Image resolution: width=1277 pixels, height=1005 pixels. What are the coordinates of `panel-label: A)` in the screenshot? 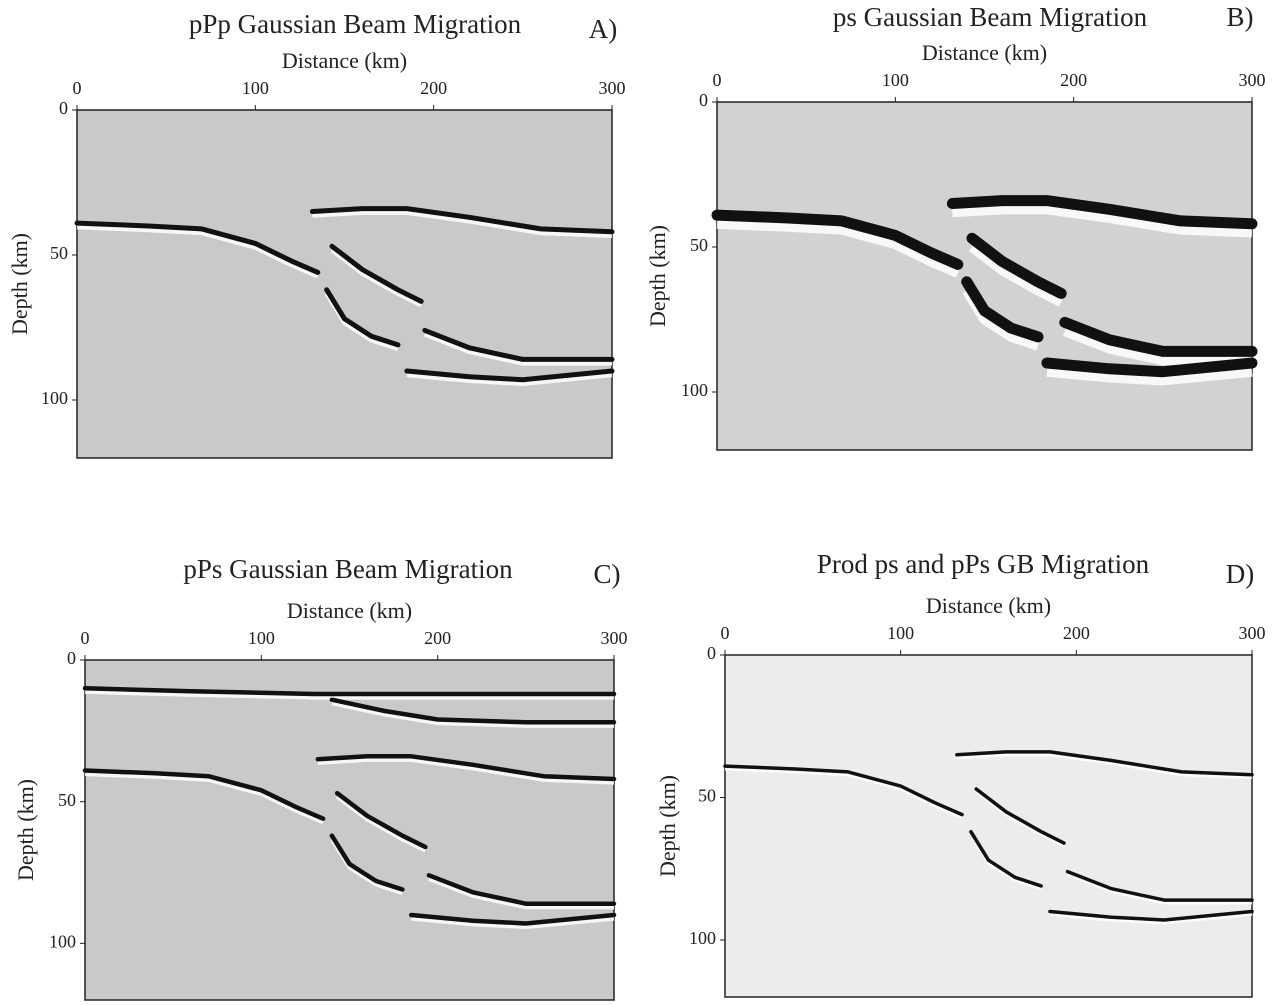 It's located at (603, 29).